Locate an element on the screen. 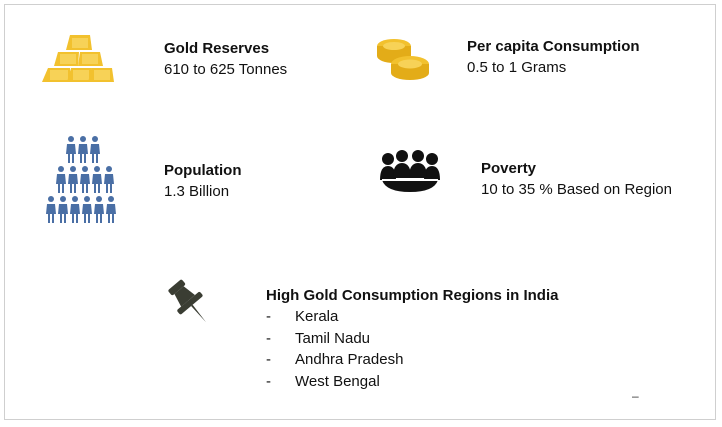  region-name: Kerala is located at coordinates (317, 316).